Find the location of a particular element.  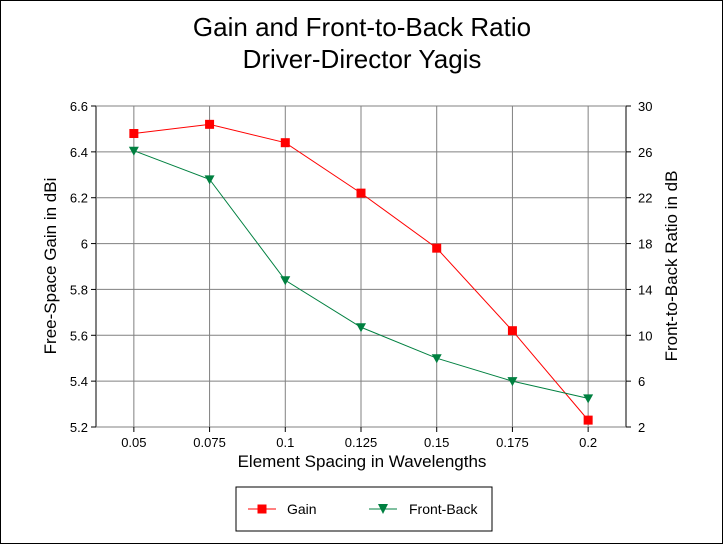

legend-gain-marker is located at coordinates (262, 509).